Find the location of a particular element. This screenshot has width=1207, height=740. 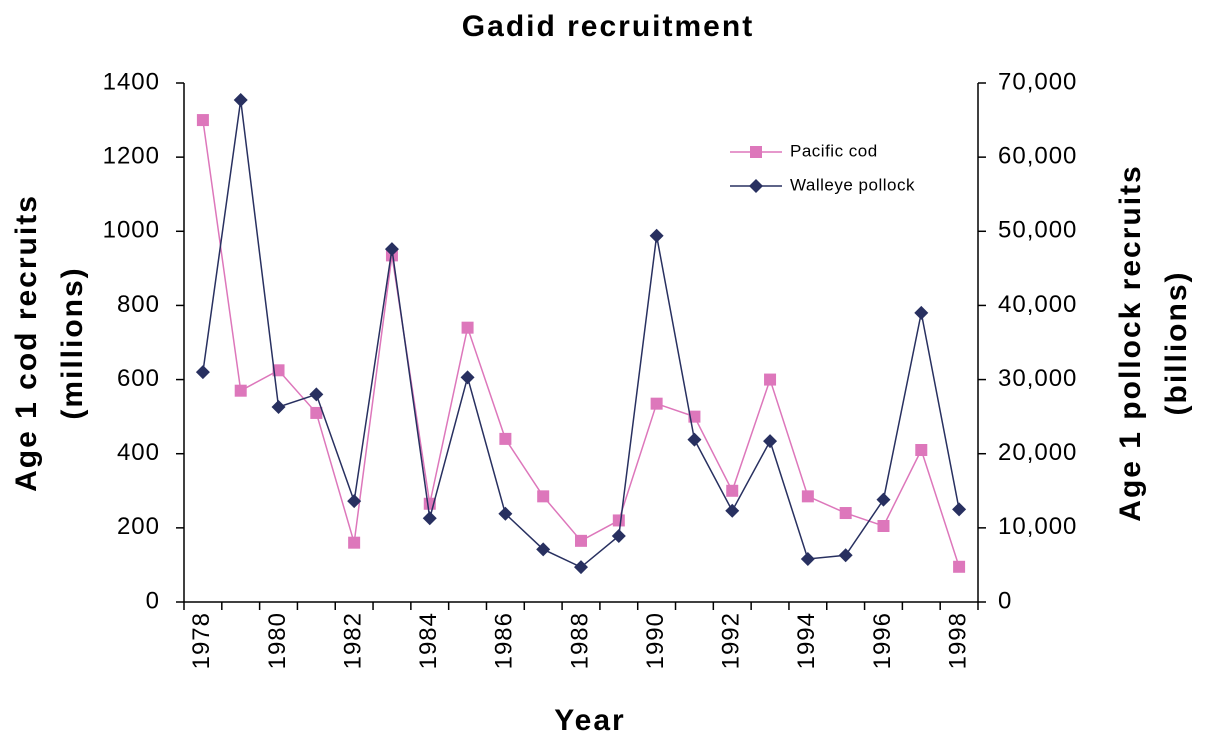

y-tick-label: 1200 is located at coordinates (131, 155).